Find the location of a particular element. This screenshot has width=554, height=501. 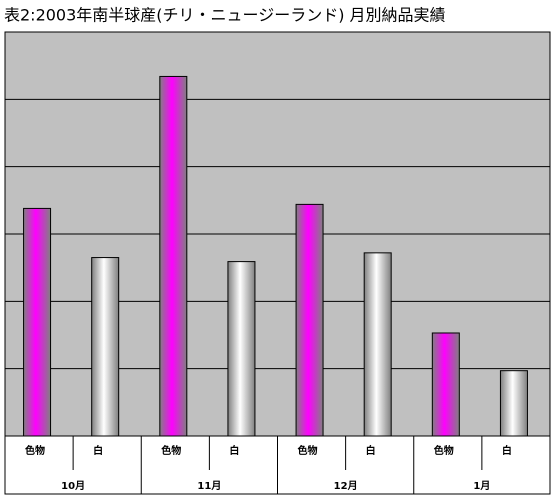

x-group-label: 10月 is located at coordinates (73, 486).